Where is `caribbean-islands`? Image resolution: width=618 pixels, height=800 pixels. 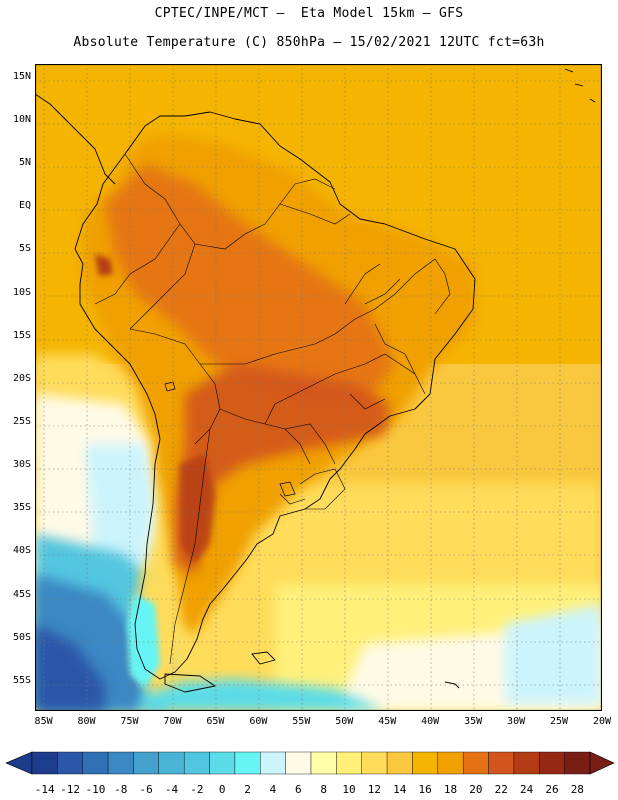 caribbean-islands is located at coordinates (580, 85).